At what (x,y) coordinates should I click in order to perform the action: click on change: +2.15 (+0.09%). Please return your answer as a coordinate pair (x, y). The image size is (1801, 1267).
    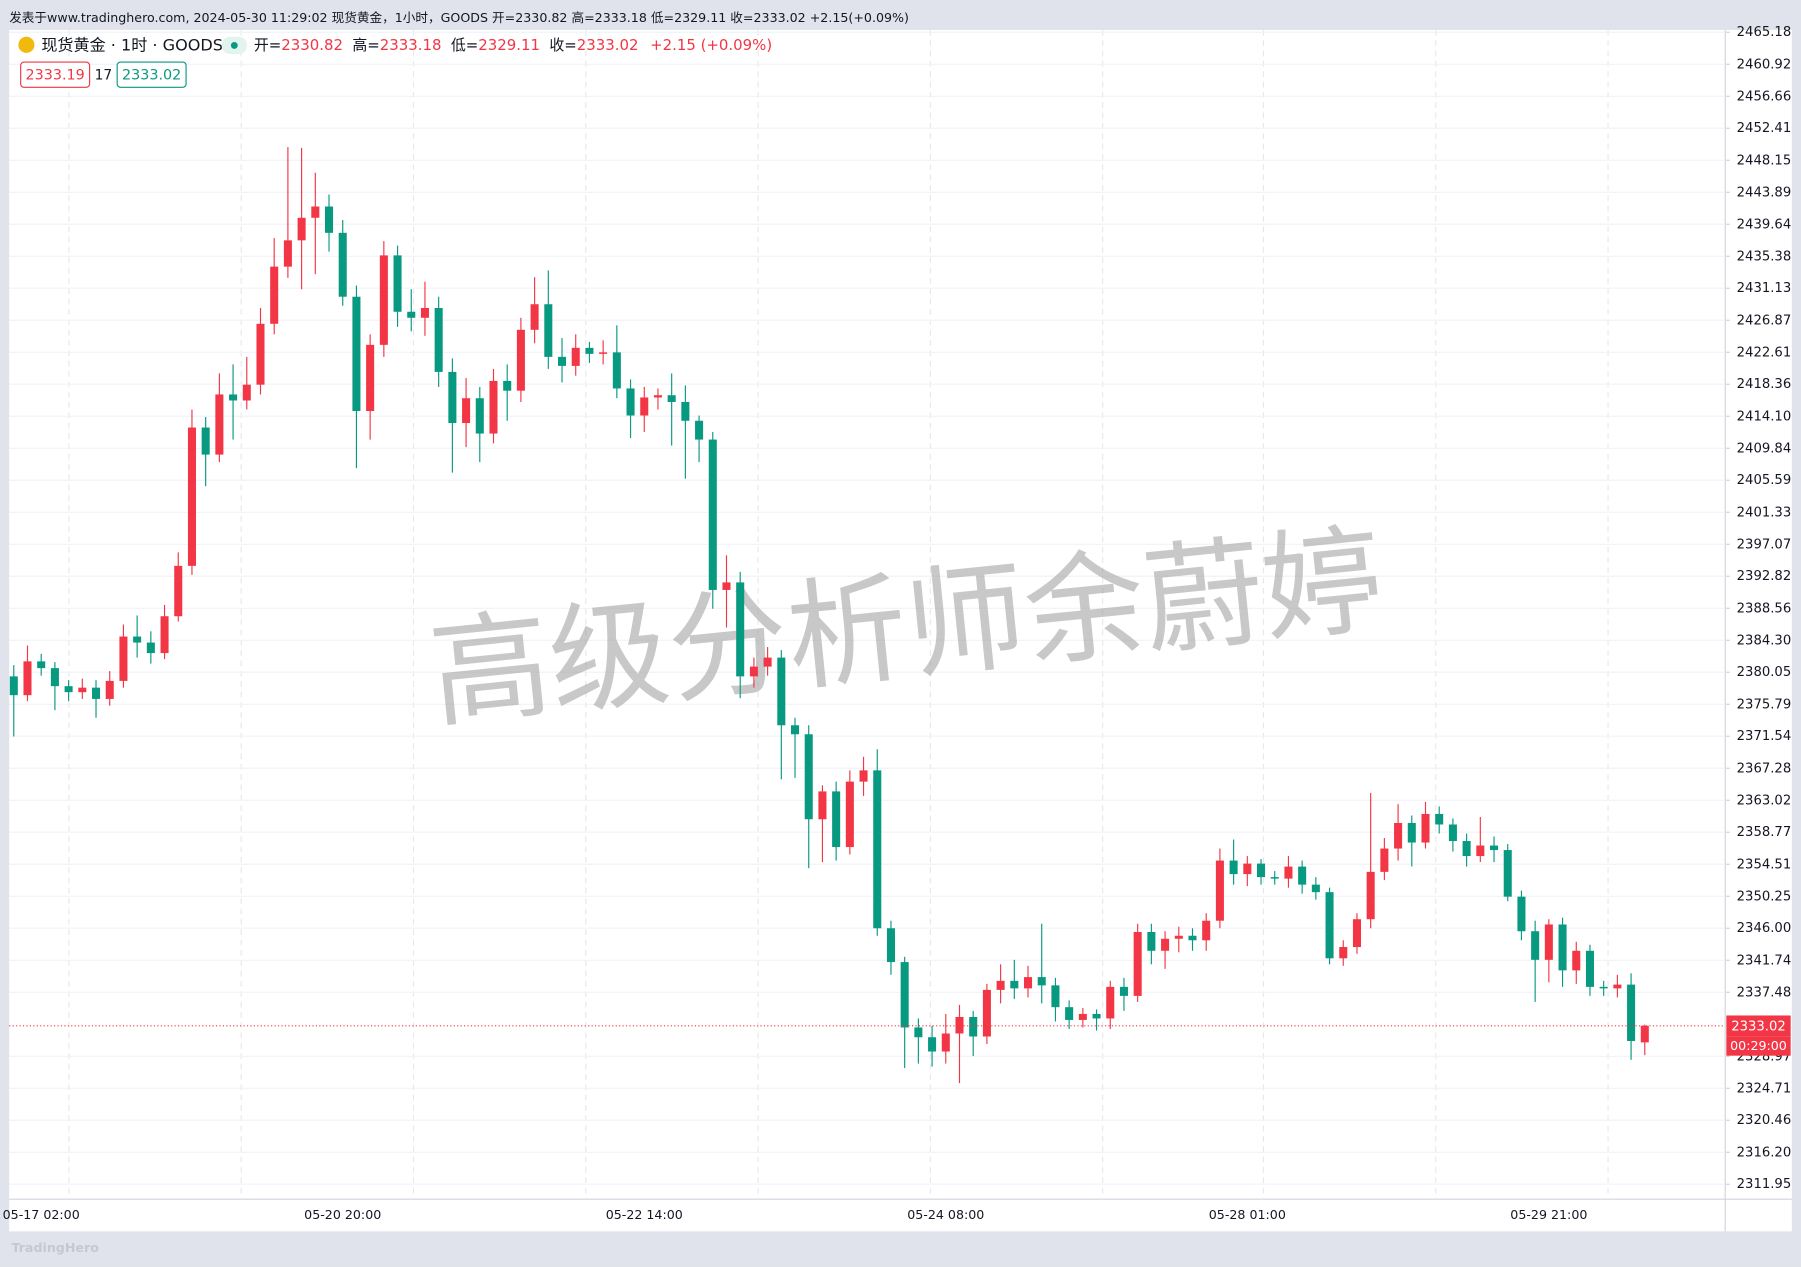
    Looking at the image, I should click on (711, 45).